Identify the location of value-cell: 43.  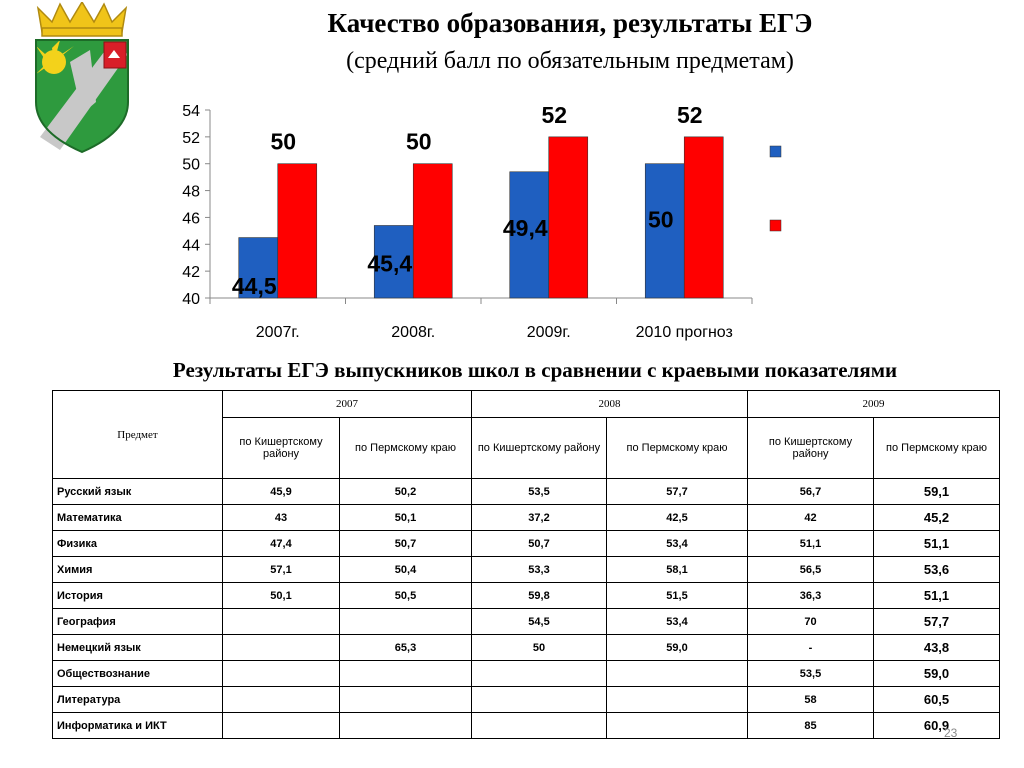
(281, 517).